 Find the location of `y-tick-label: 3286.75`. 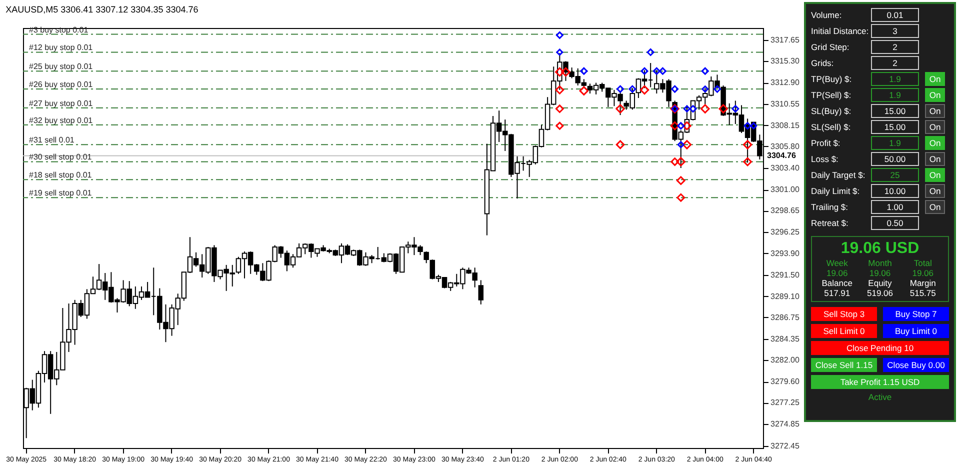

y-tick-label: 3286.75 is located at coordinates (785, 317).